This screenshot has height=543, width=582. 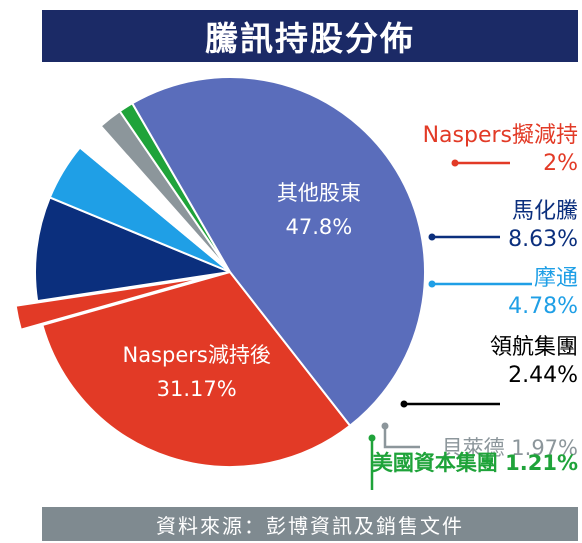 What do you see at coordinates (543, 239) in the screenshot?
I see `slice-value-3: 8.63%` at bounding box center [543, 239].